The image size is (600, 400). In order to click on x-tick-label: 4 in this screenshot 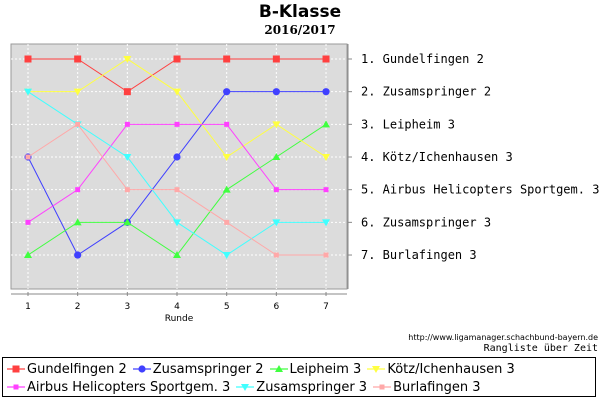, I will do `click(177, 307)`.